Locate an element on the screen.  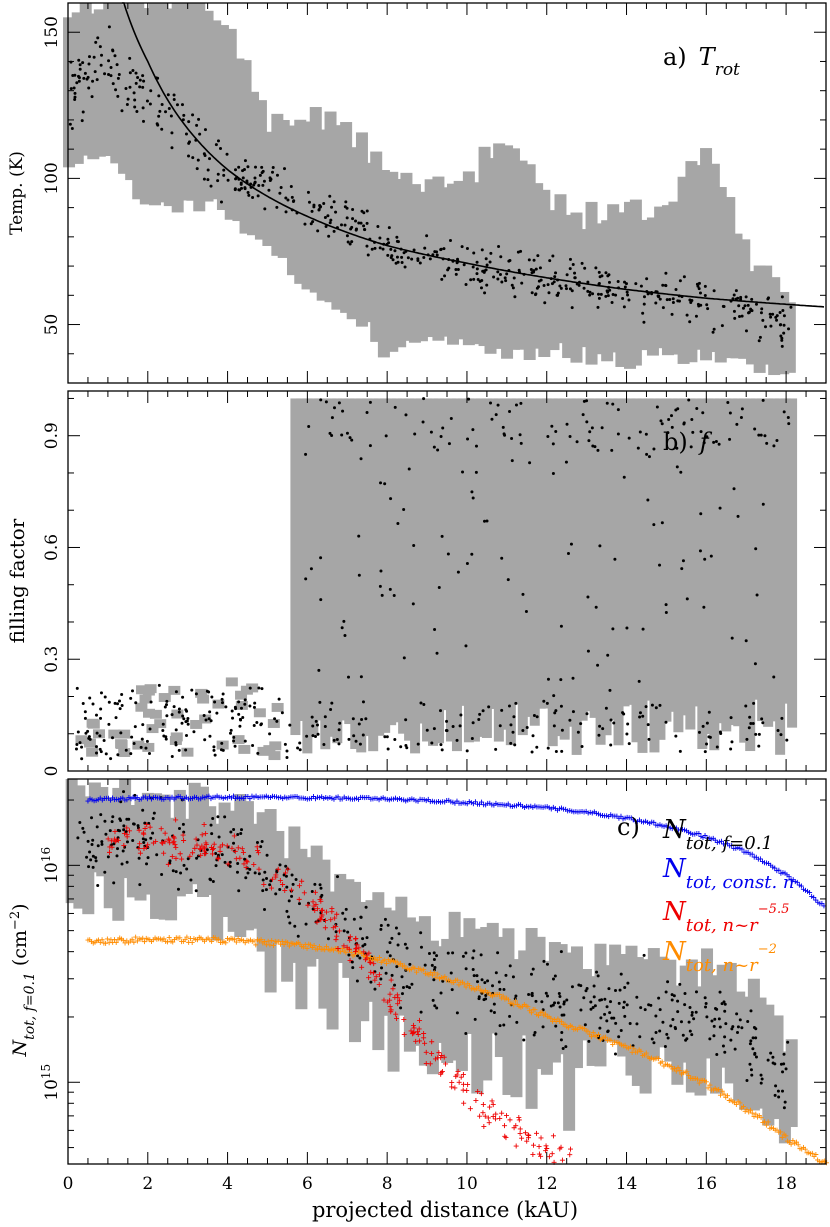
x-tick-label: 12 is located at coordinates (547, 1184).